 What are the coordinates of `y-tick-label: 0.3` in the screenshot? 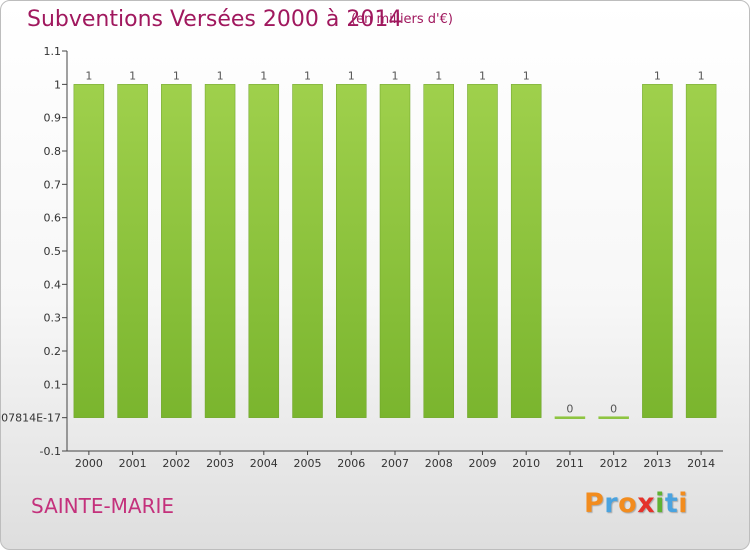 It's located at (53, 318).